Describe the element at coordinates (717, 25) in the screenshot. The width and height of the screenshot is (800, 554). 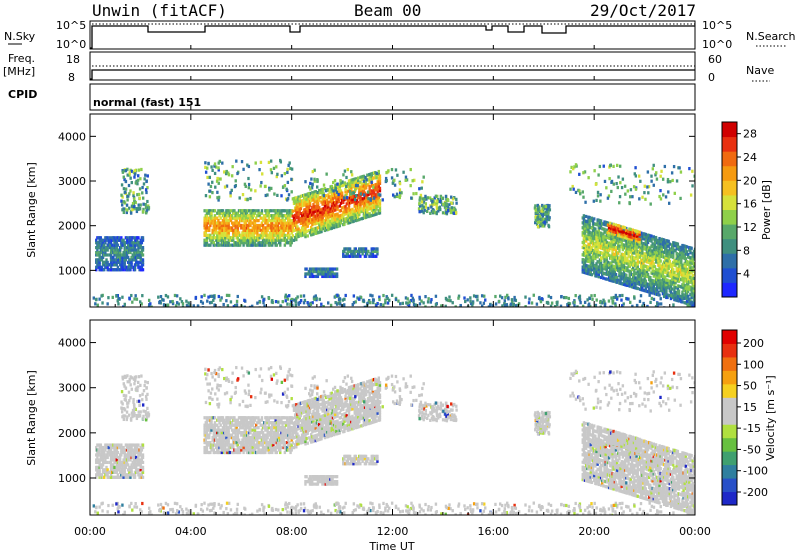
I see `nsearch-tick-top: 10^5` at that location.